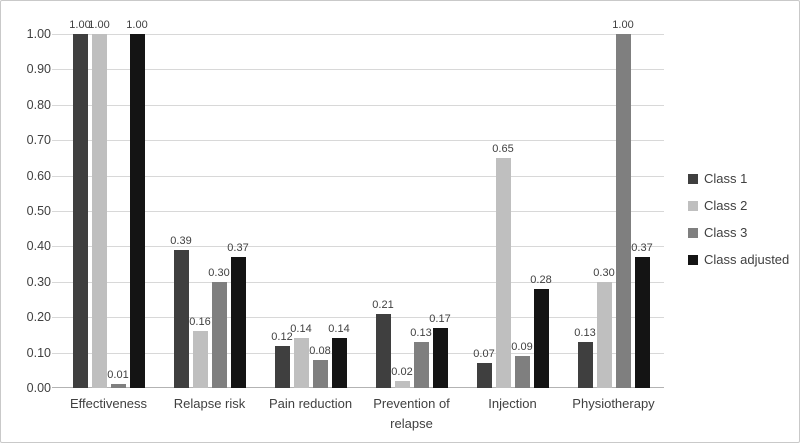  I want to click on y-tick-label: 0.90, so click(38, 69).